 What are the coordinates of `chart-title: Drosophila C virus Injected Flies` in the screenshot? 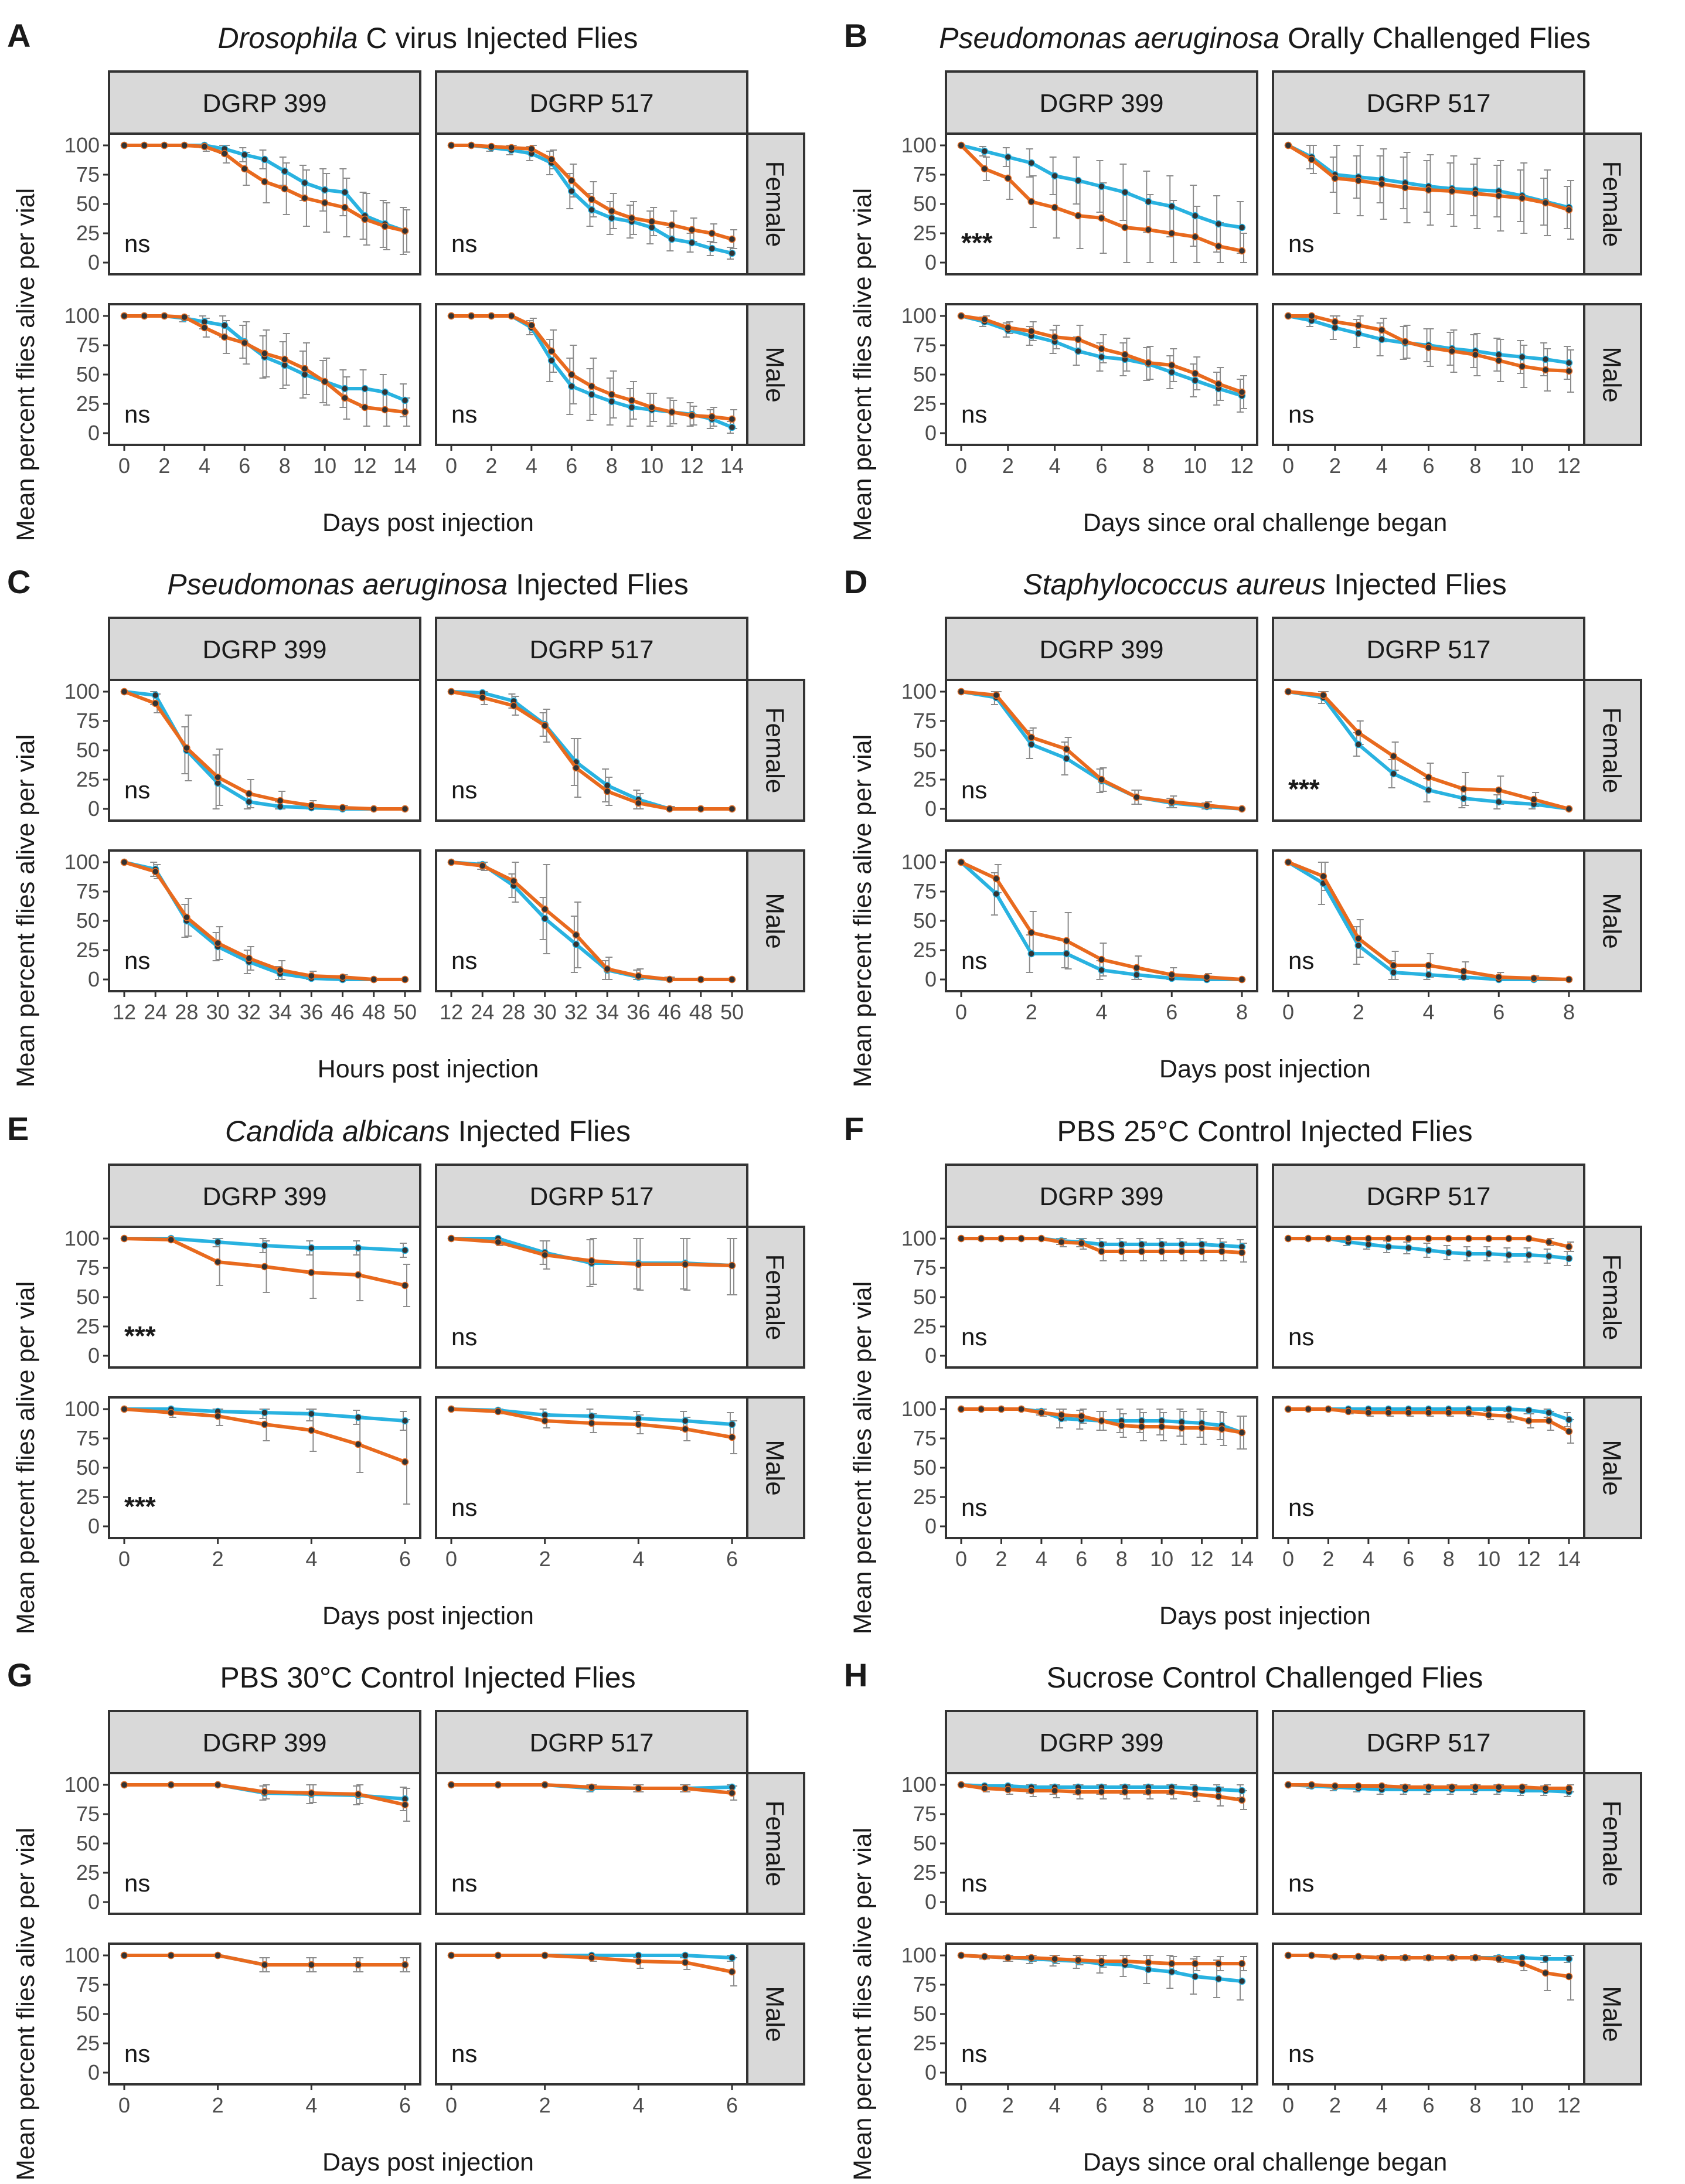 It's located at (428, 38).